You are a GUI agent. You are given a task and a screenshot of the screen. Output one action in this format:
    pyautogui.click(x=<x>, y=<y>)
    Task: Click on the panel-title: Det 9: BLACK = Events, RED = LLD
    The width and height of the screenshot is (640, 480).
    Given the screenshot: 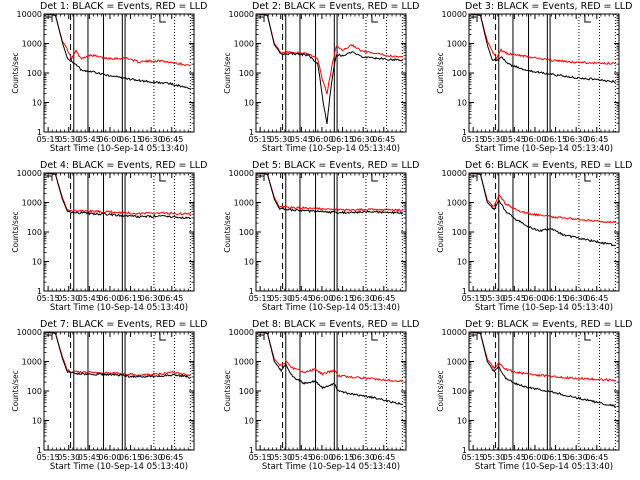 What is the action you would take?
    pyautogui.click(x=548, y=324)
    